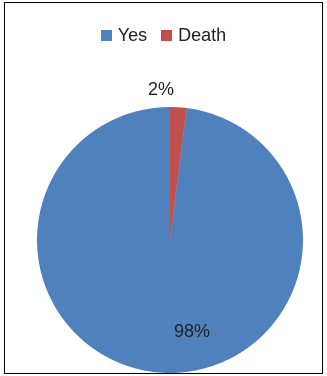 The image size is (327, 376). What do you see at coordinates (192, 331) in the screenshot?
I see `data-label-yes: 98%` at bounding box center [192, 331].